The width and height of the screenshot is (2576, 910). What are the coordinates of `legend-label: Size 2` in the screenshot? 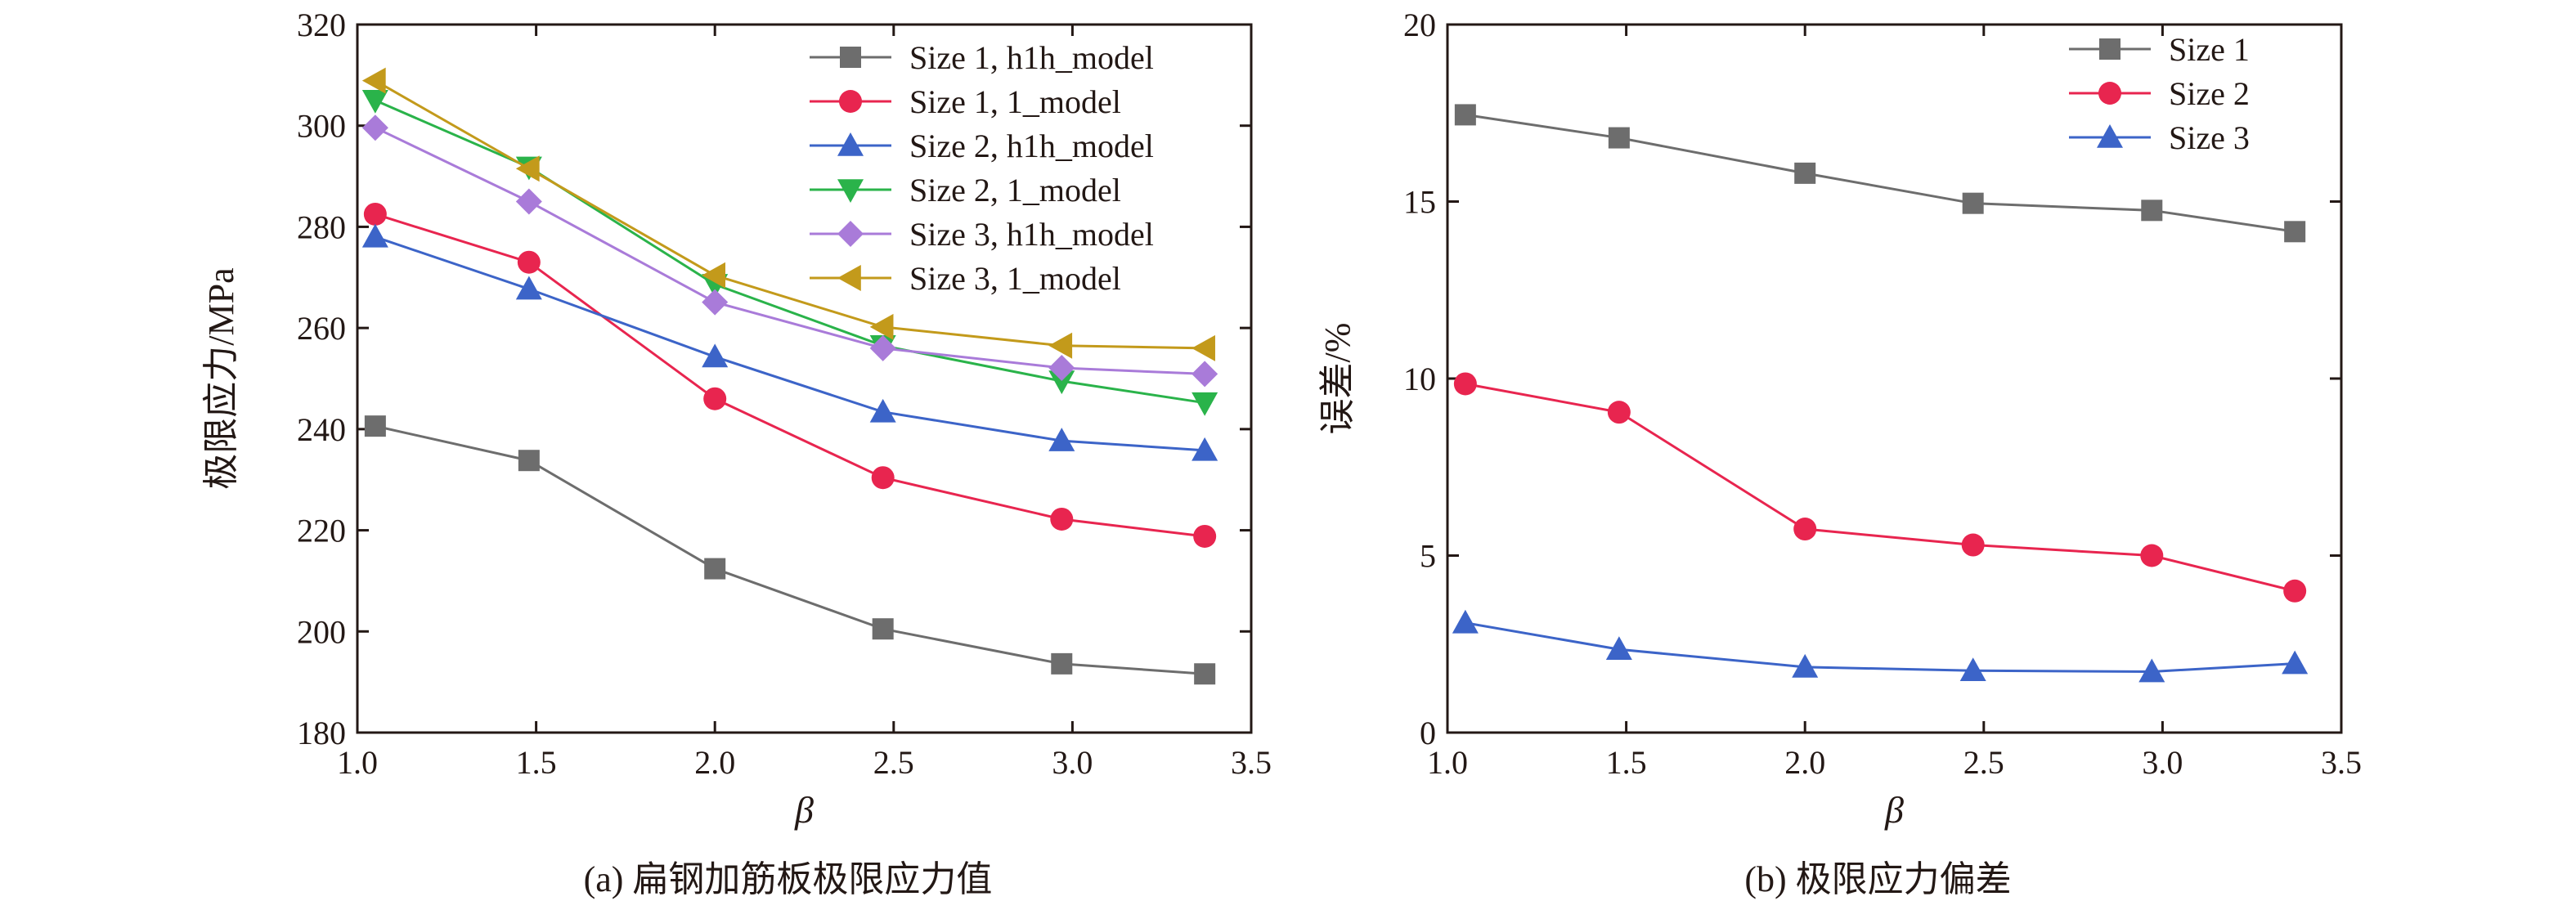 It's located at (2210, 94).